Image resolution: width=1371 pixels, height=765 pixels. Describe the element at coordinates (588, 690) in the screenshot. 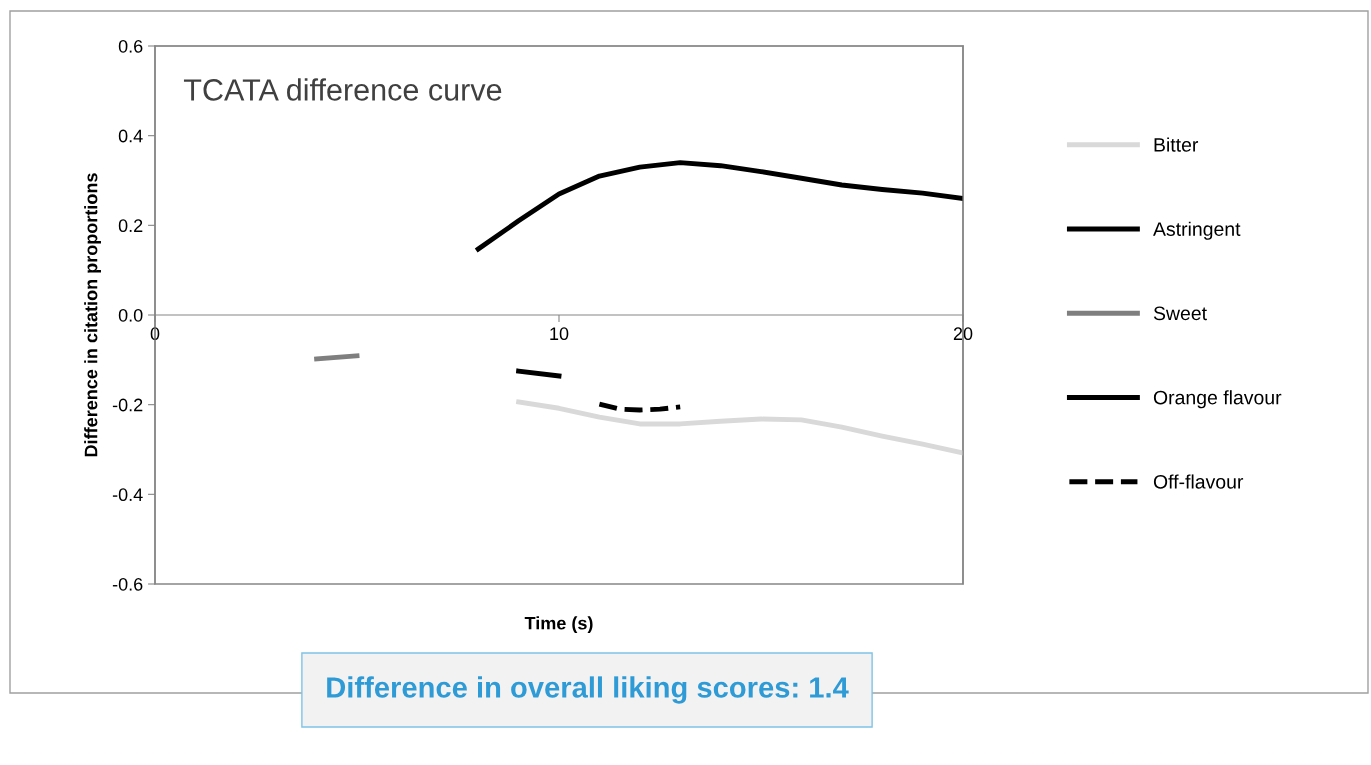

I see `text: Difference in overall liking scores: 1.4` at that location.